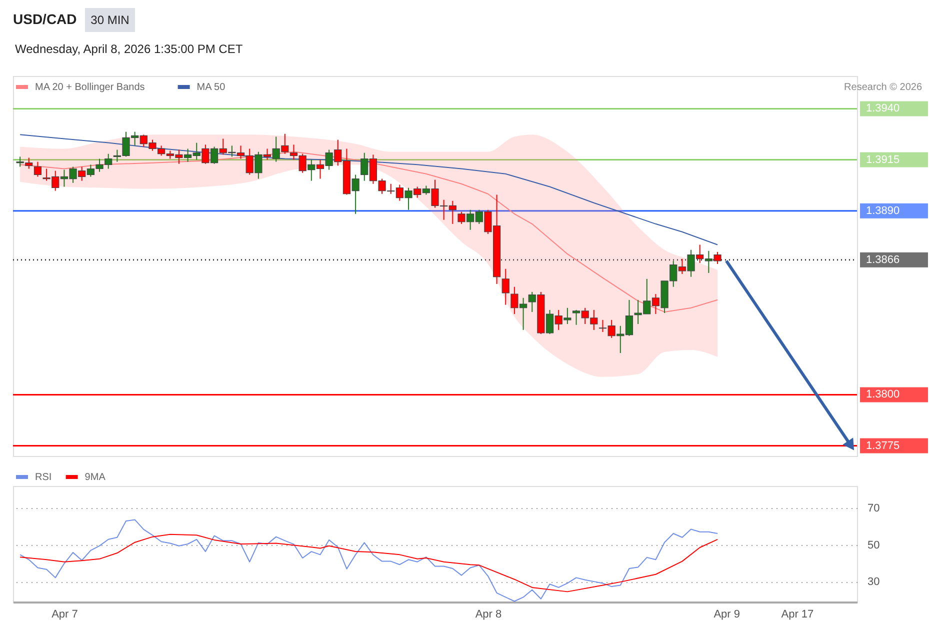 The width and height of the screenshot is (929, 629). What do you see at coordinates (874, 508) in the screenshot?
I see `y-tick-label: 70` at bounding box center [874, 508].